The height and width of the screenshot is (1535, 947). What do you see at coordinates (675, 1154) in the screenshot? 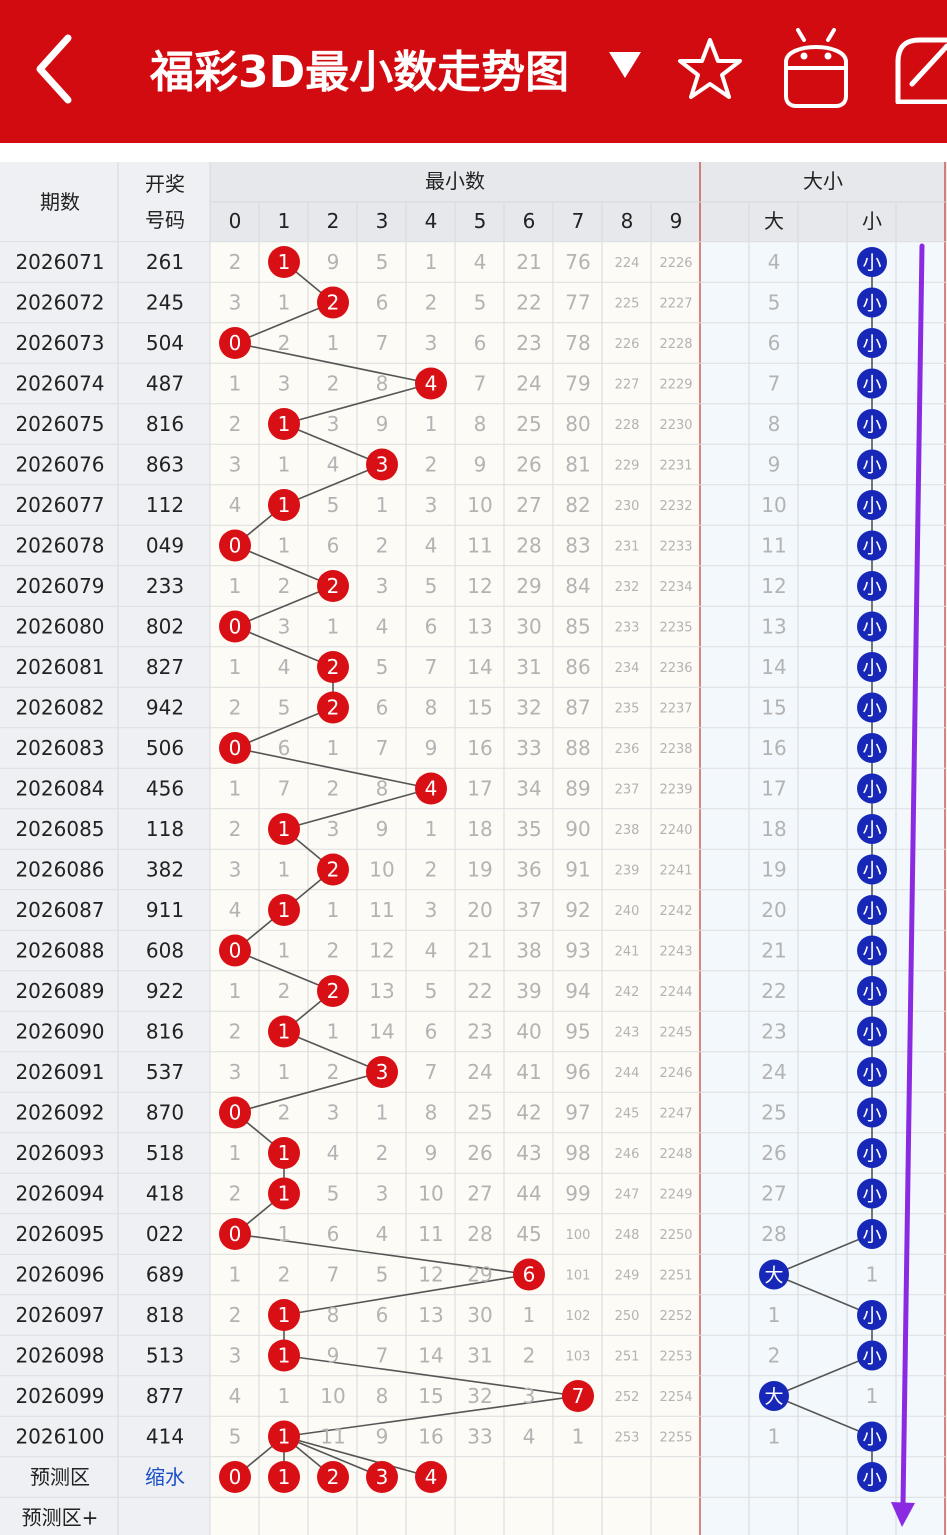
I see `miss-count-cell: 2248` at bounding box center [675, 1154].